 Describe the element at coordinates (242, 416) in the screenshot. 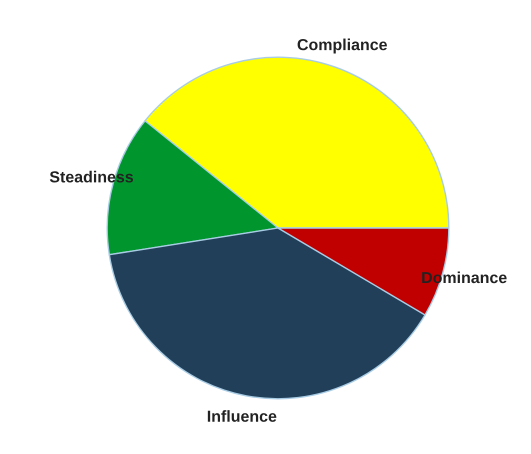

I see `slice-label: Influence` at that location.